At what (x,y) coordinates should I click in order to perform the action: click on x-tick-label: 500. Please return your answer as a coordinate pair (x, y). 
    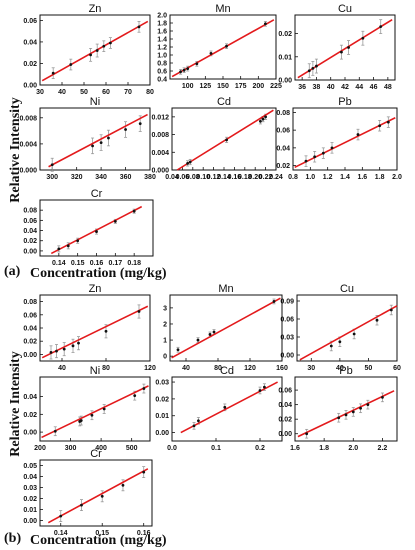
    Looking at the image, I should click on (132, 448).